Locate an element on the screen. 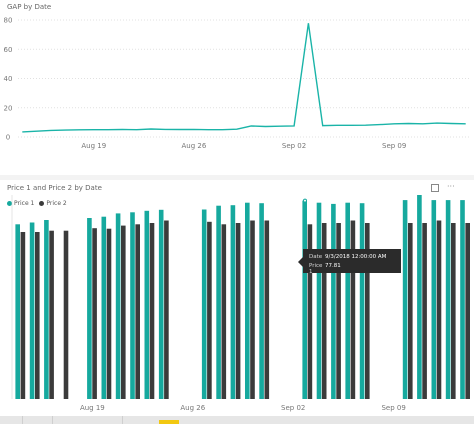  legend-item-price-2: Price 2 is located at coordinates (53, 203).